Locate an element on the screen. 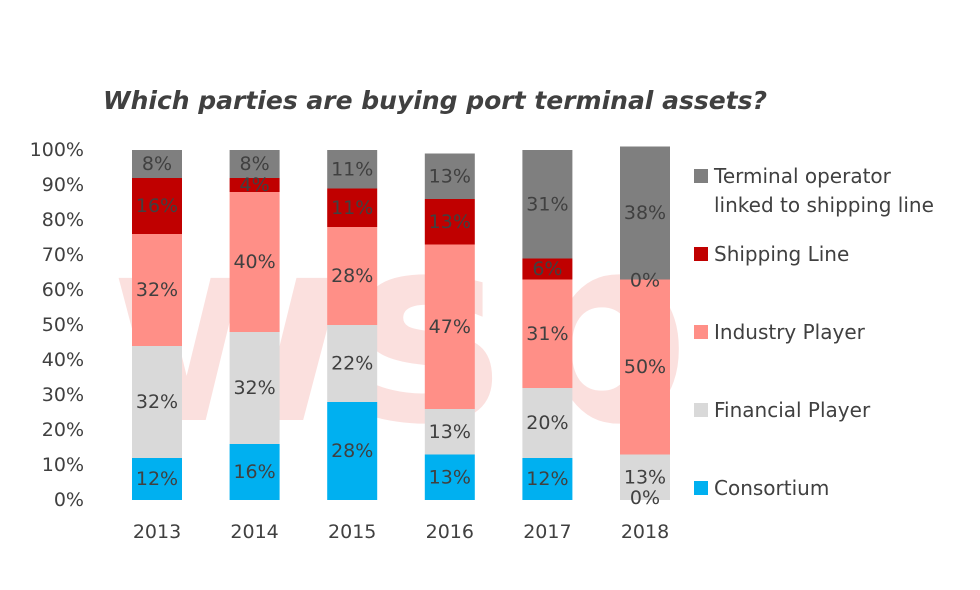 The height and width of the screenshot is (590, 980). legend-entry: Shipping Line is located at coordinates (781, 254).